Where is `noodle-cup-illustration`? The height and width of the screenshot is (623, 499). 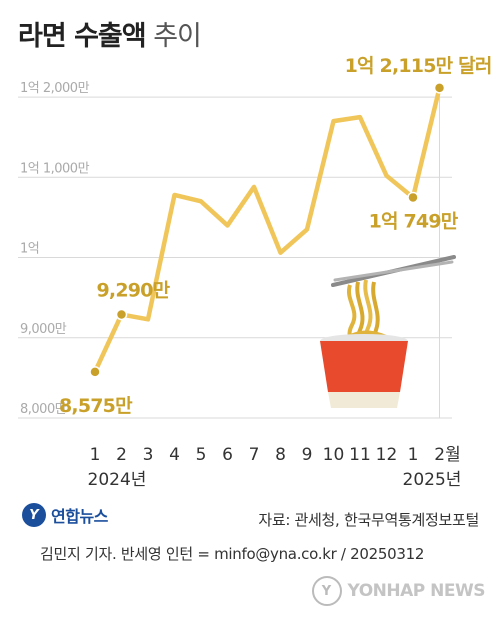 noodle-cup-illustration is located at coordinates (388, 331).